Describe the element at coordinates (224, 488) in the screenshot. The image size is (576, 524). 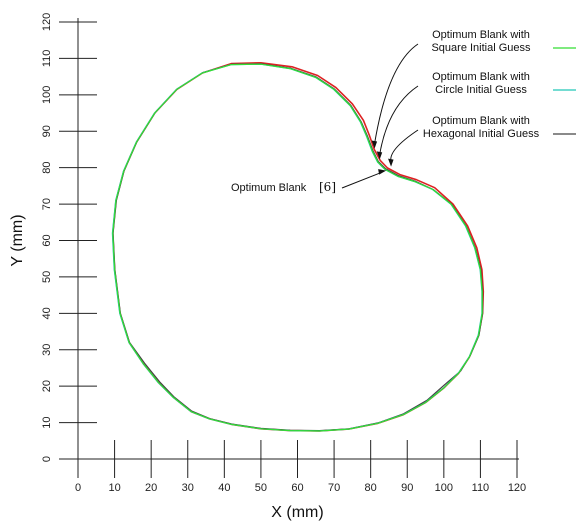
I see `x-tick-label: 40` at that location.